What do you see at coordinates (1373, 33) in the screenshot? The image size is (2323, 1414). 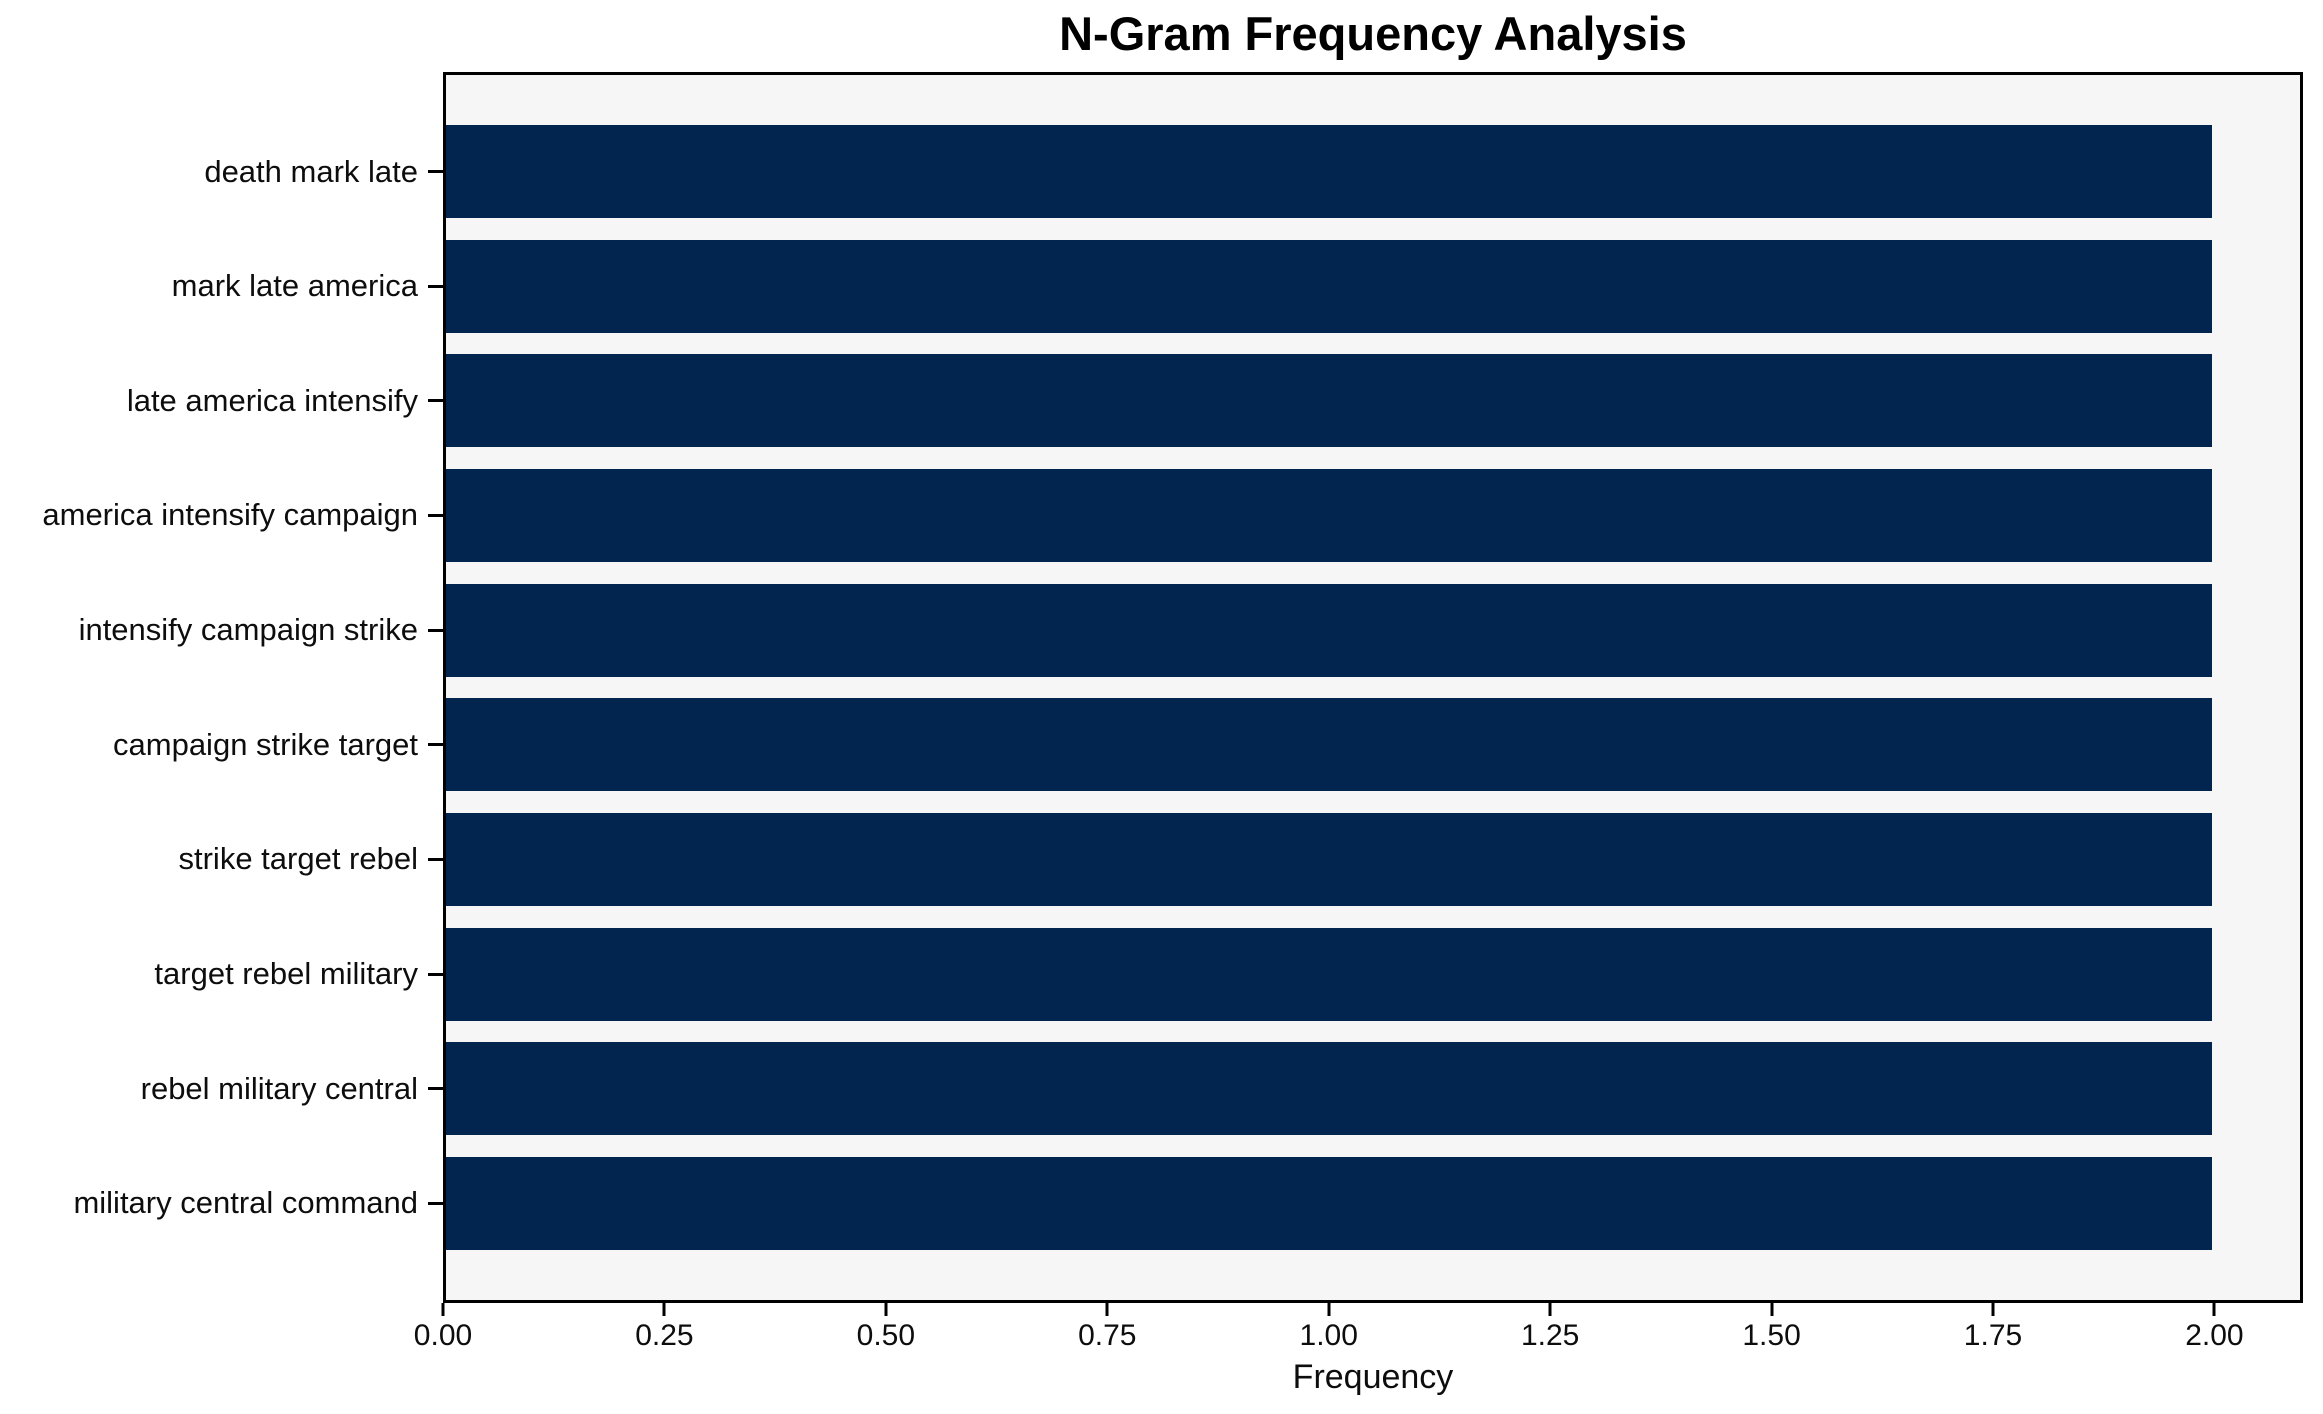 I see `chart-title: N-Gram Frequency Analysis` at bounding box center [1373, 33].